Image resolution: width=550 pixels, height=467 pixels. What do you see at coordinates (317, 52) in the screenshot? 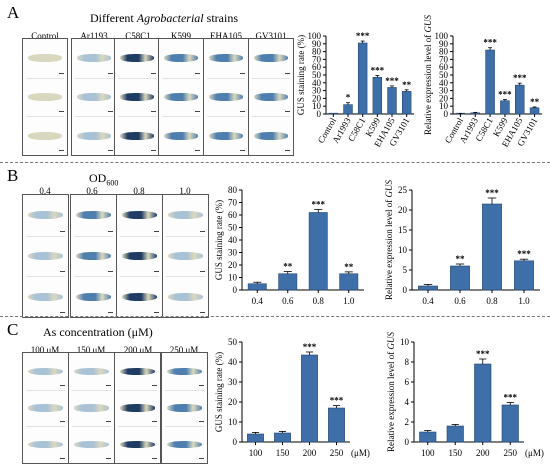
I see `y-tick-label: 80` at bounding box center [317, 52].